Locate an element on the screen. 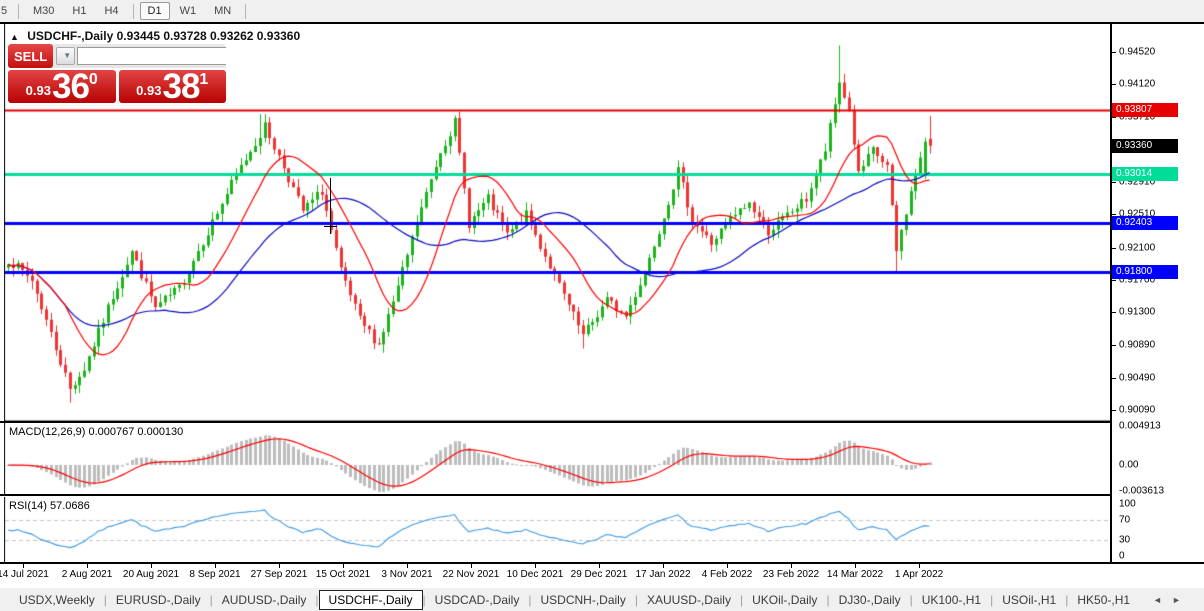 This screenshot has height=611, width=1204. buy-price-button: 0.93 38 1 is located at coordinates (172, 86).